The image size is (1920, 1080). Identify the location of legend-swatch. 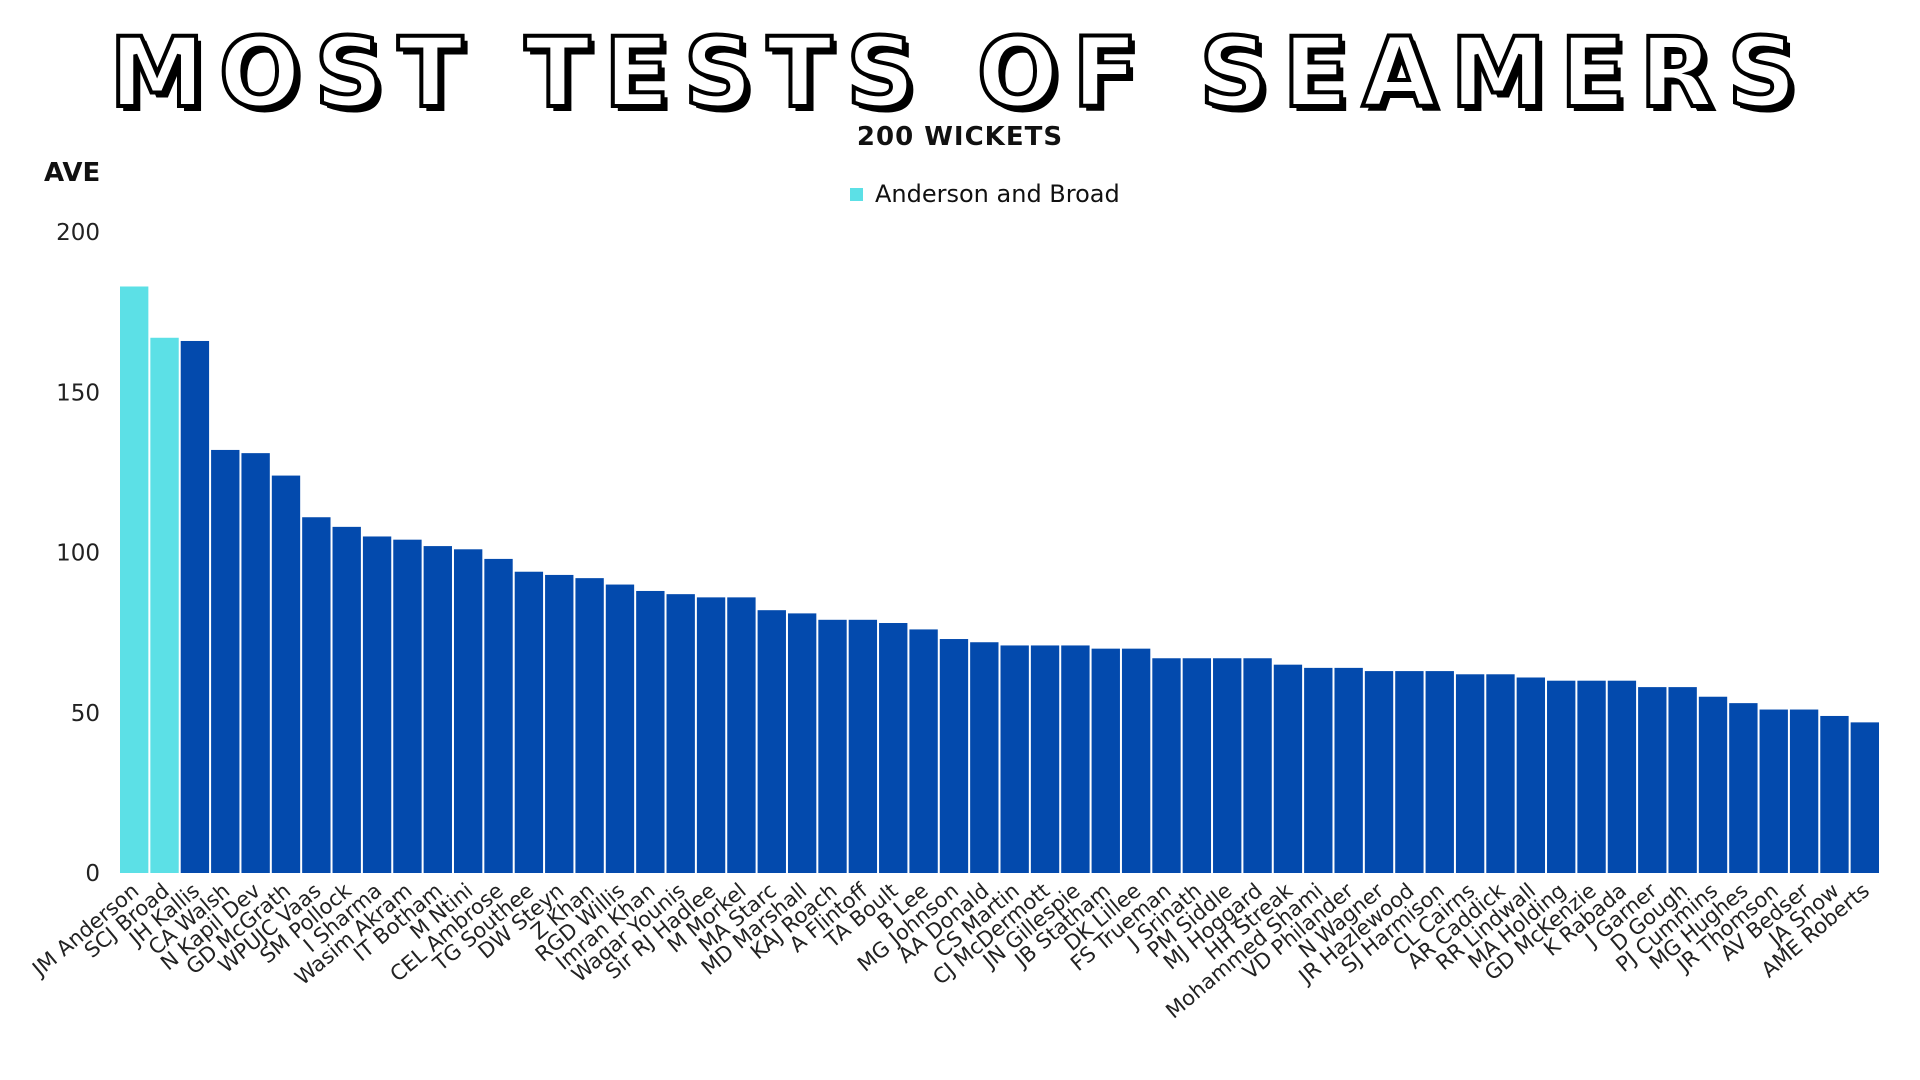
(856, 194).